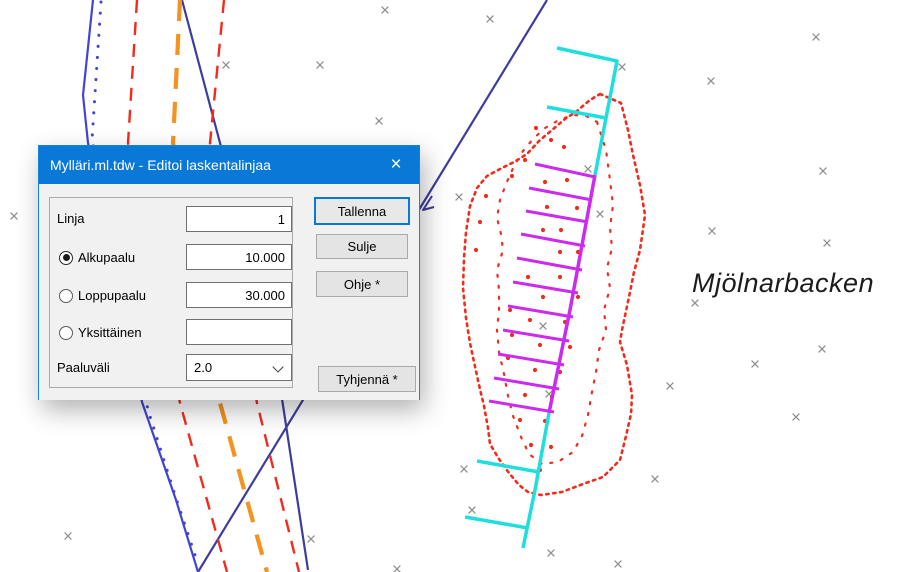  What do you see at coordinates (362, 211) in the screenshot?
I see `tallenna-button: Tallenna` at bounding box center [362, 211].